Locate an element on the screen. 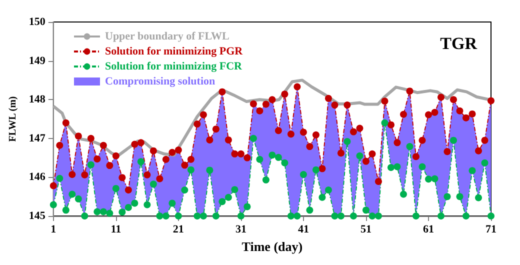 The image size is (520, 265). x-tick-label: 21 is located at coordinates (178, 230).